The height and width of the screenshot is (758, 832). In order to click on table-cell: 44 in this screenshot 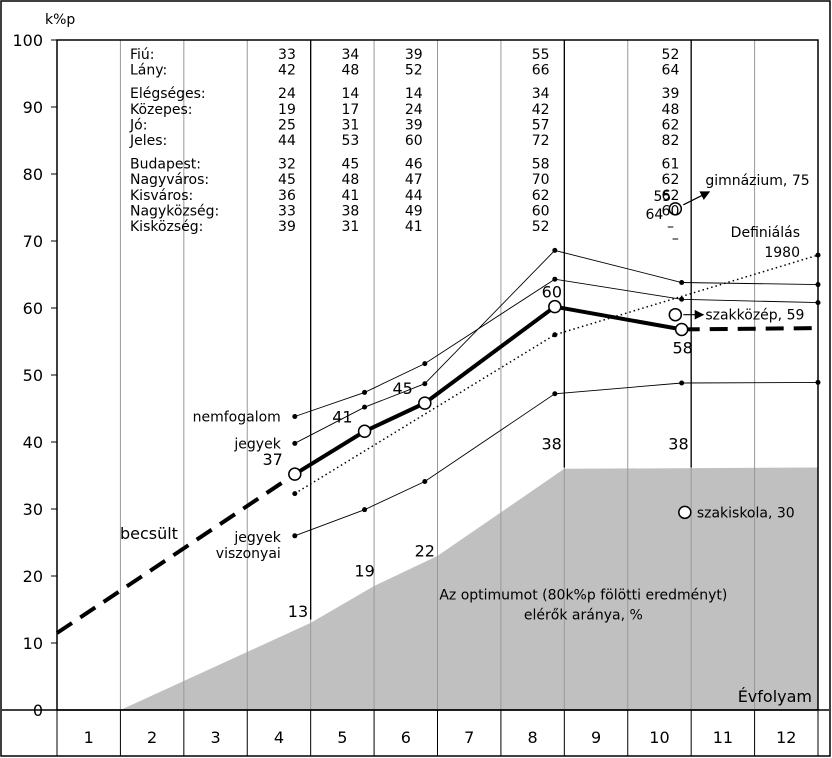, I will do `click(287, 141)`.